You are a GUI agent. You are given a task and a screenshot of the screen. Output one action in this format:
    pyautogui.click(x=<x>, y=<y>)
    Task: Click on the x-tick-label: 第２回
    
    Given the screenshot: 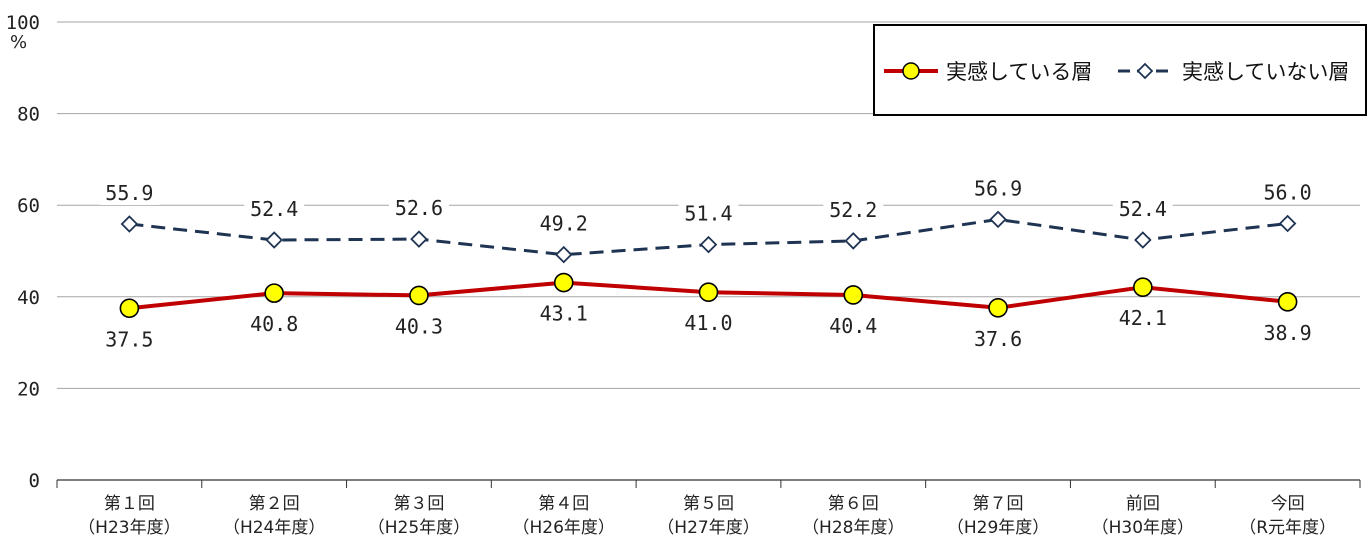 What is the action you would take?
    pyautogui.click(x=274, y=504)
    